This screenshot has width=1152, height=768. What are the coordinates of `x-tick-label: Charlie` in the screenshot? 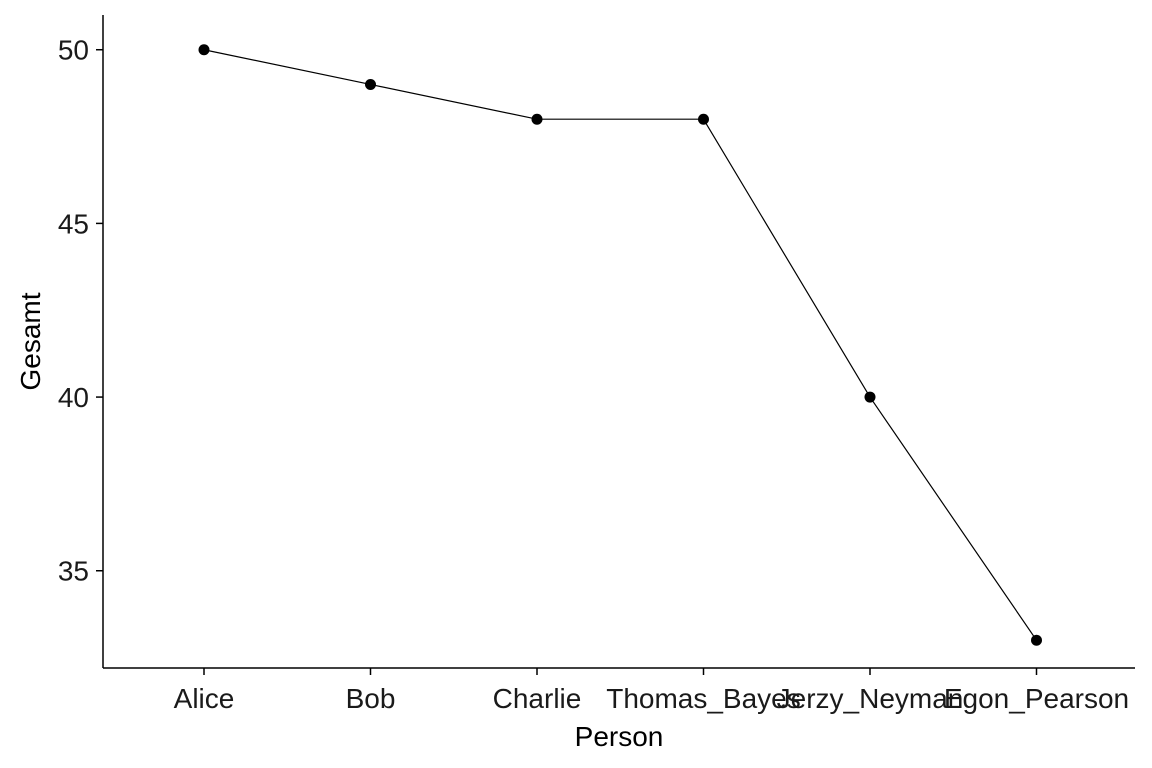 It's located at (537, 698).